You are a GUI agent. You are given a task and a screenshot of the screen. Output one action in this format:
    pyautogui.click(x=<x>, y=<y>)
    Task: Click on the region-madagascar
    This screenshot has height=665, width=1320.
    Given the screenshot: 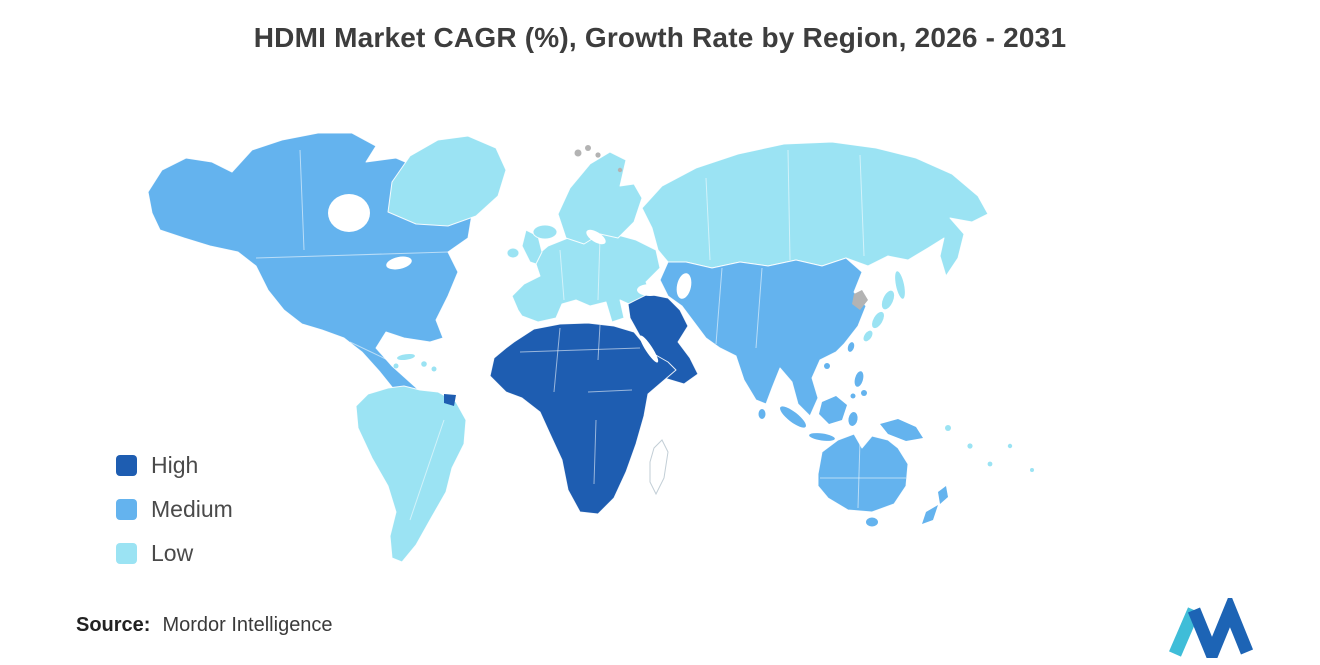 What is the action you would take?
    pyautogui.click(x=659, y=467)
    